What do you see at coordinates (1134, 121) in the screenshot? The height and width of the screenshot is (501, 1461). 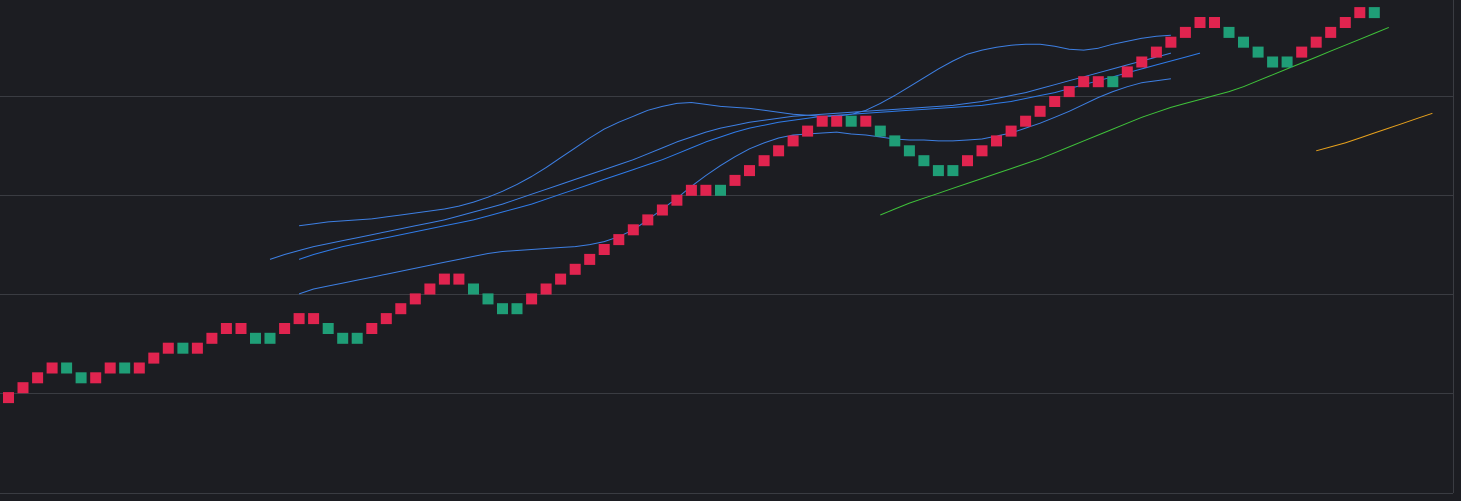 I see `ma-medium-line` at bounding box center [1134, 121].